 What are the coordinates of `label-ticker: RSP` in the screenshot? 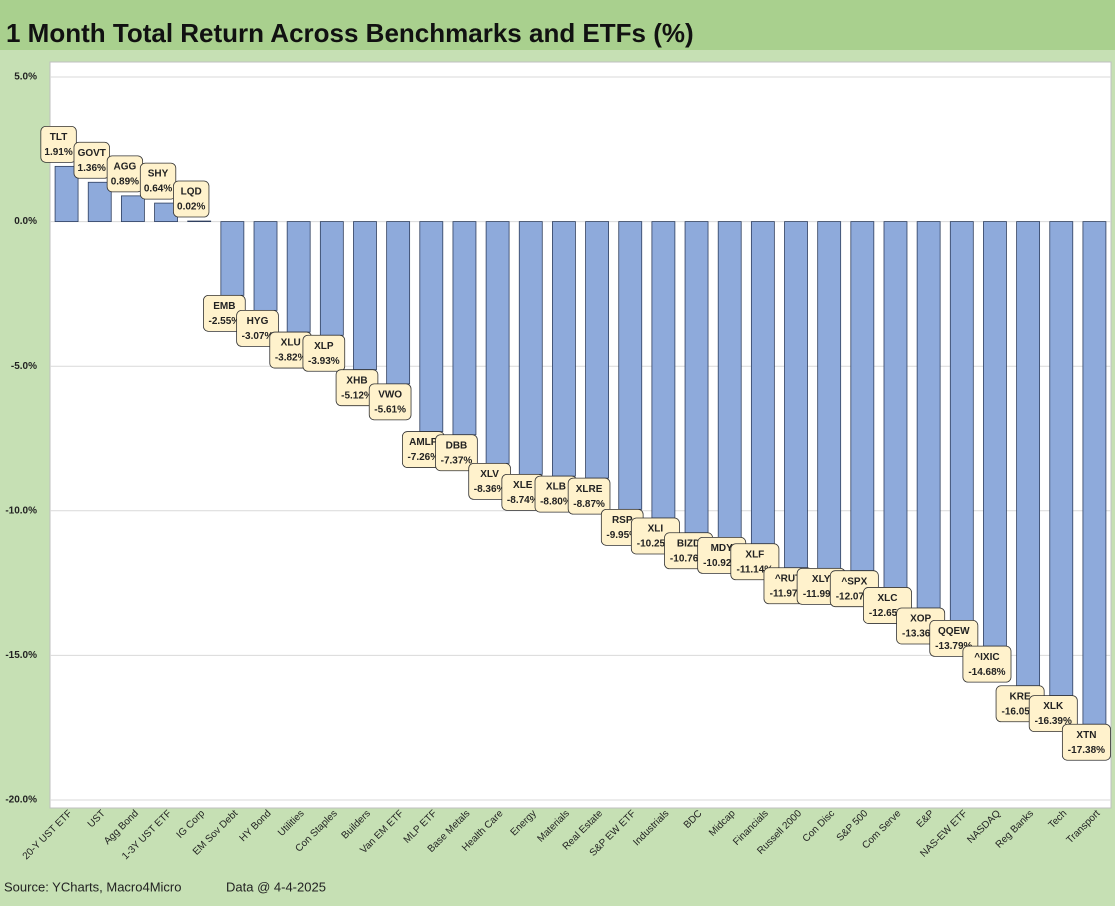 It's located at (622, 520).